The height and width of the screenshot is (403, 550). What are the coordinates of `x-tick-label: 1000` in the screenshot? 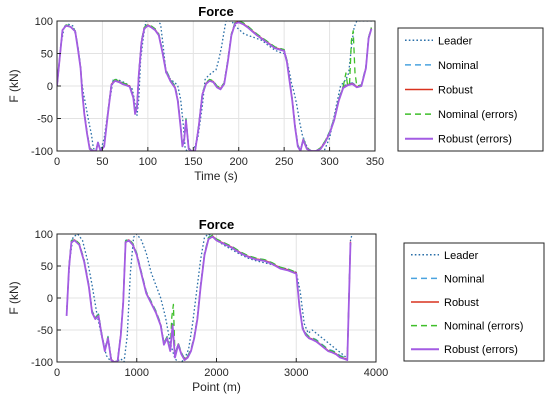 It's located at (137, 373).